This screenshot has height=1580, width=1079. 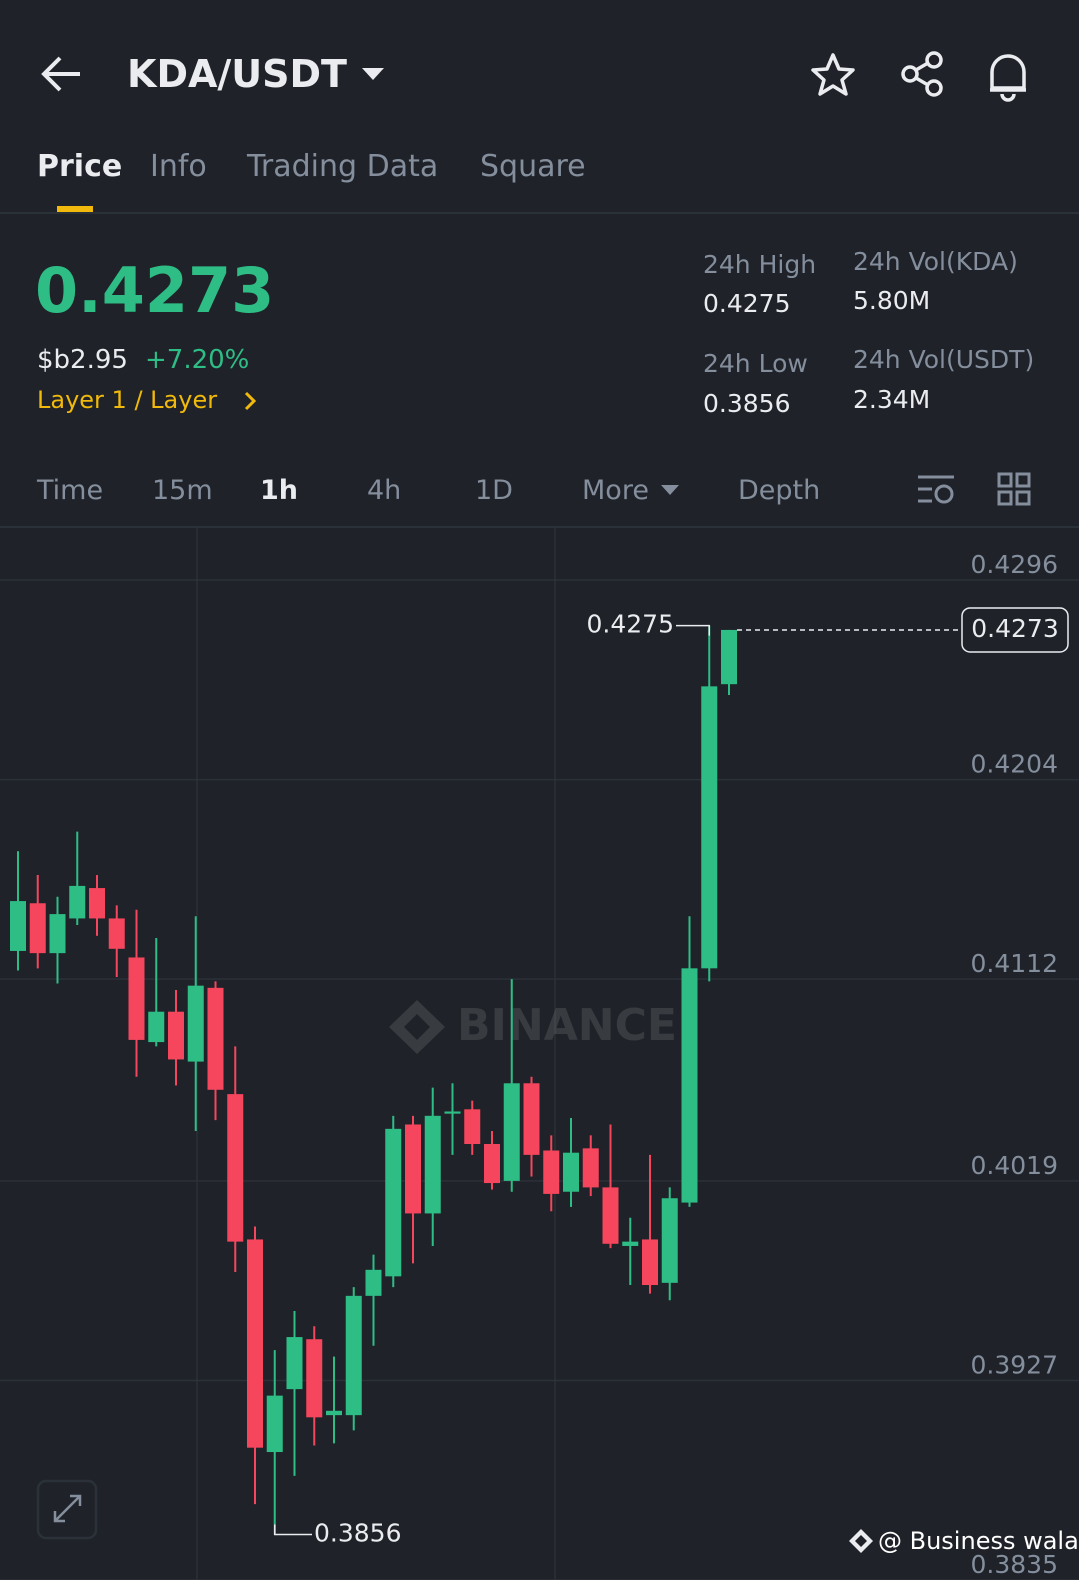 What do you see at coordinates (494, 490) in the screenshot?
I see `interval: 1D` at bounding box center [494, 490].